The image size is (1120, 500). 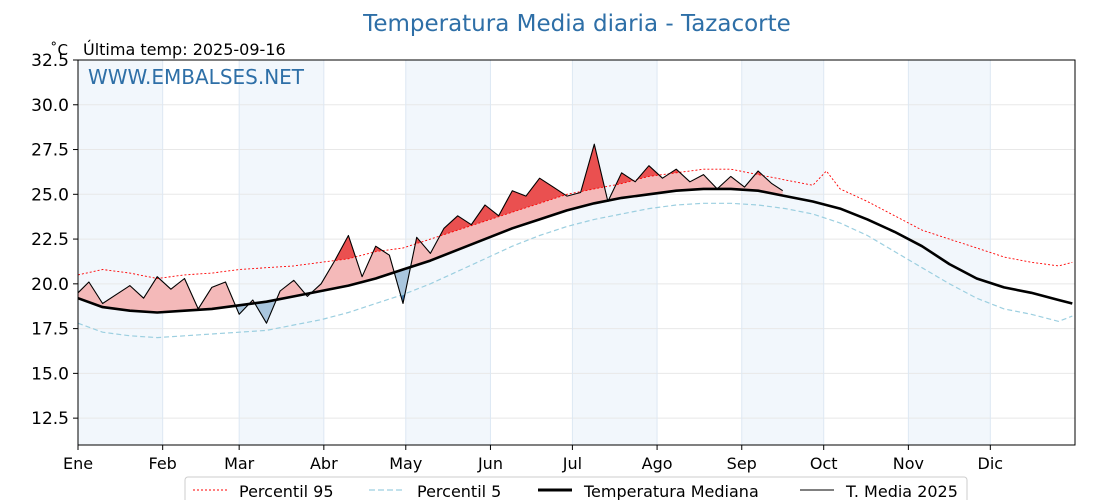 I want to click on month-band-jul, so click(x=615, y=252).